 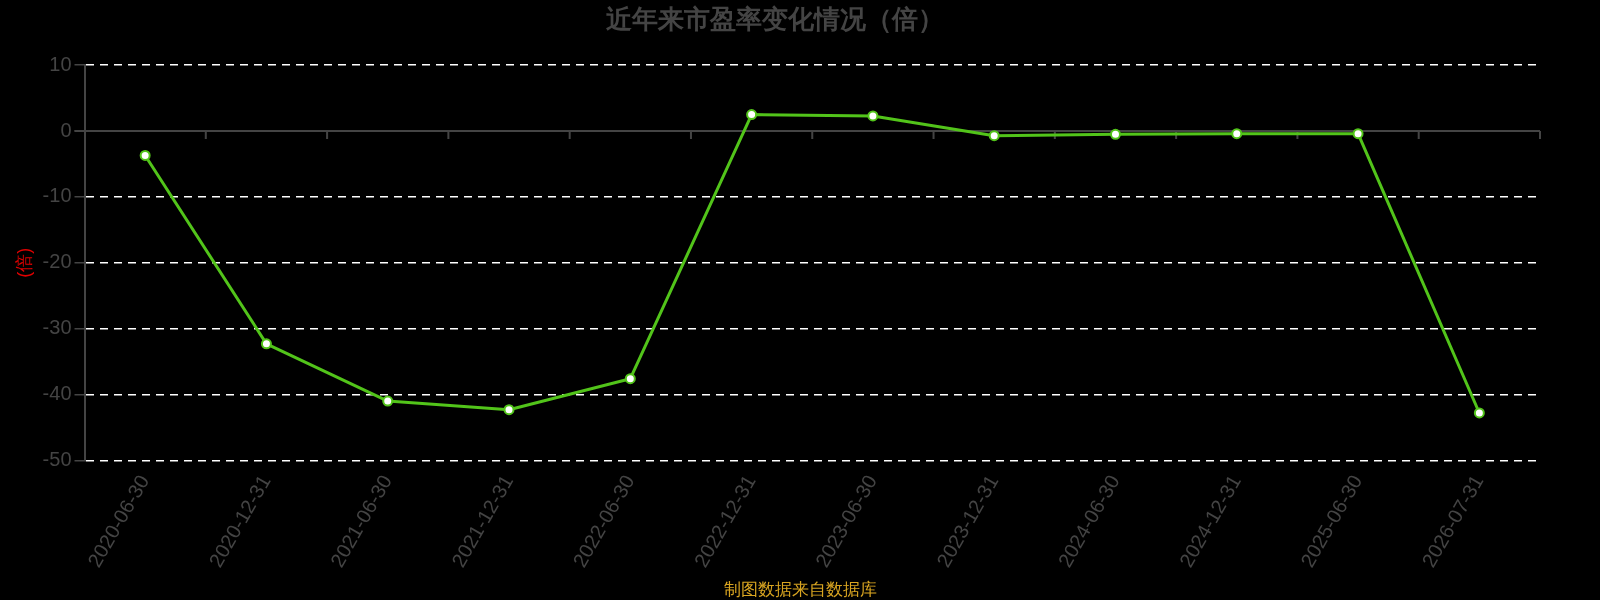 What do you see at coordinates (57, 458) in the screenshot?
I see `y-tick-label: -50` at bounding box center [57, 458].